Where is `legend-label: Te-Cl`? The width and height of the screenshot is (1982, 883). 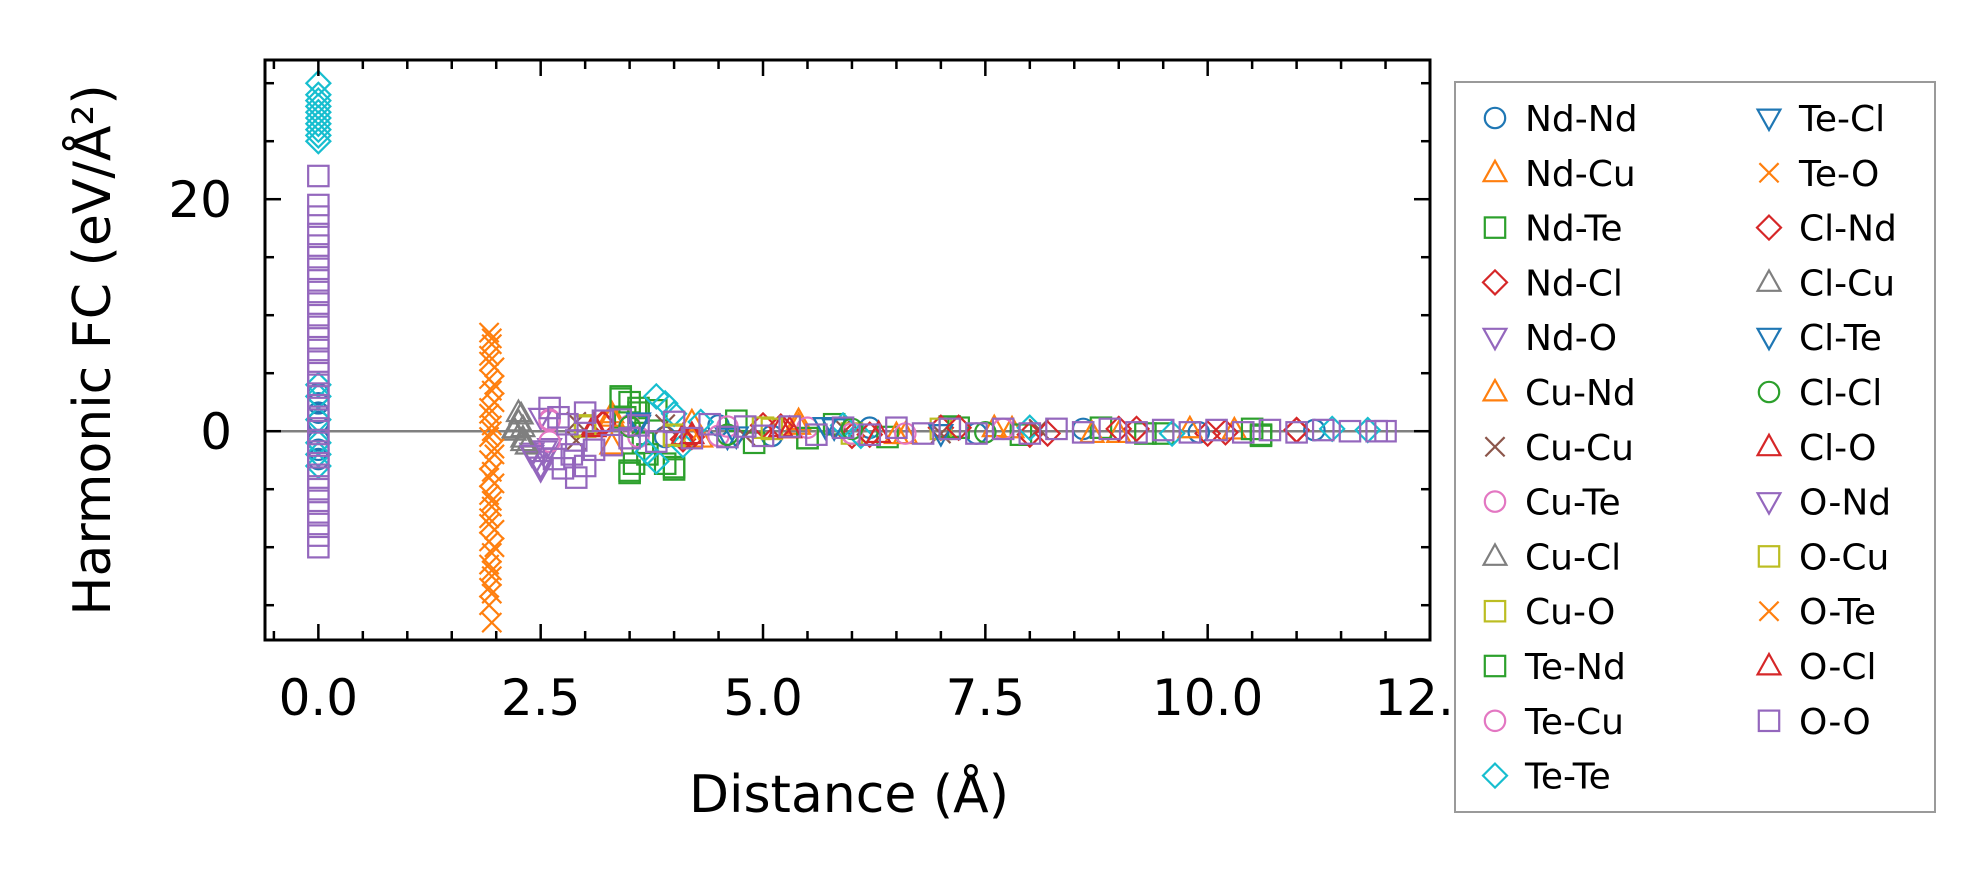
legend-label: Te-Cl is located at coordinates (1841, 119).